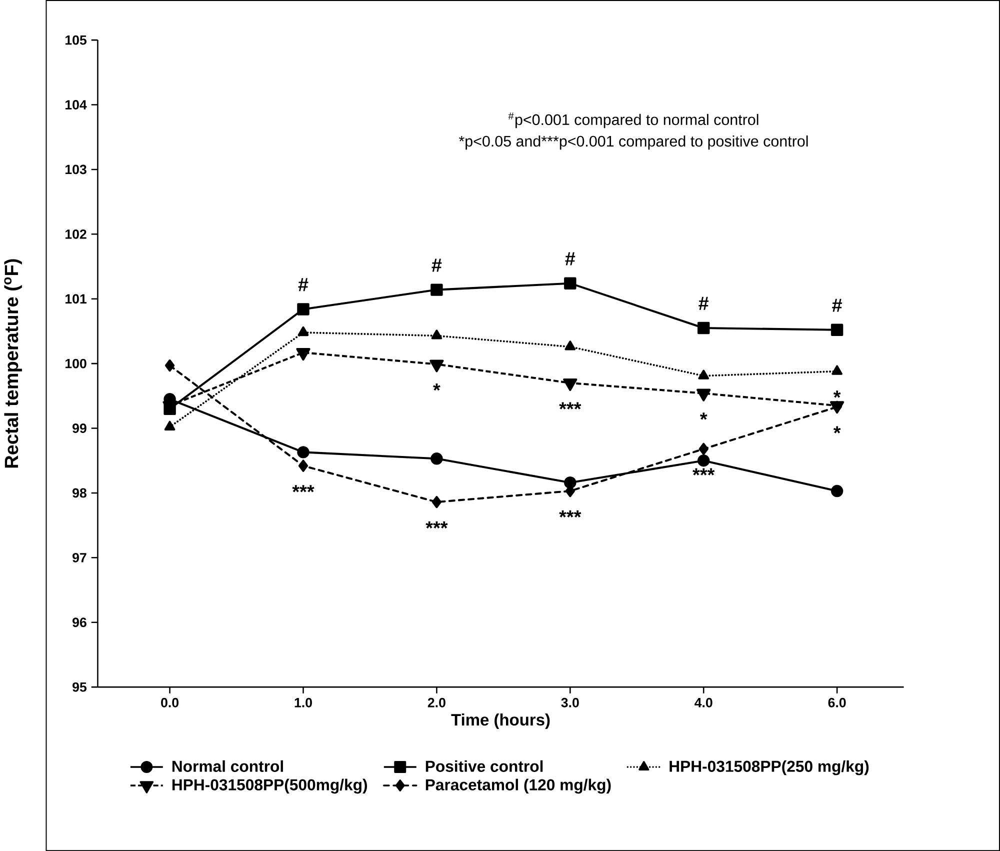 Image resolution: width=1000 pixels, height=851 pixels. Describe the element at coordinates (227, 766) in the screenshot. I see `legend-label: Normal control` at that location.